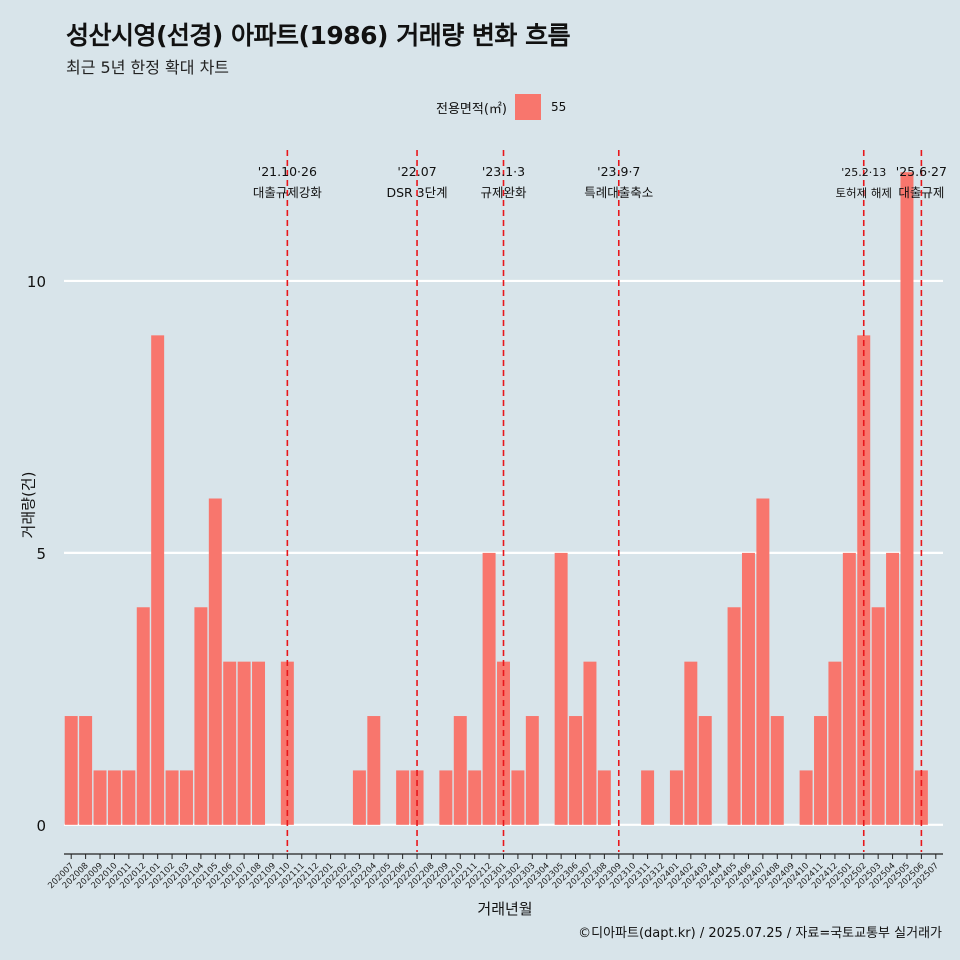 Image resolution: width=960 pixels, height=960 pixels. What do you see at coordinates (287, 171) in the screenshot?
I see `event-date-label: '21.10·26` at bounding box center [287, 171].